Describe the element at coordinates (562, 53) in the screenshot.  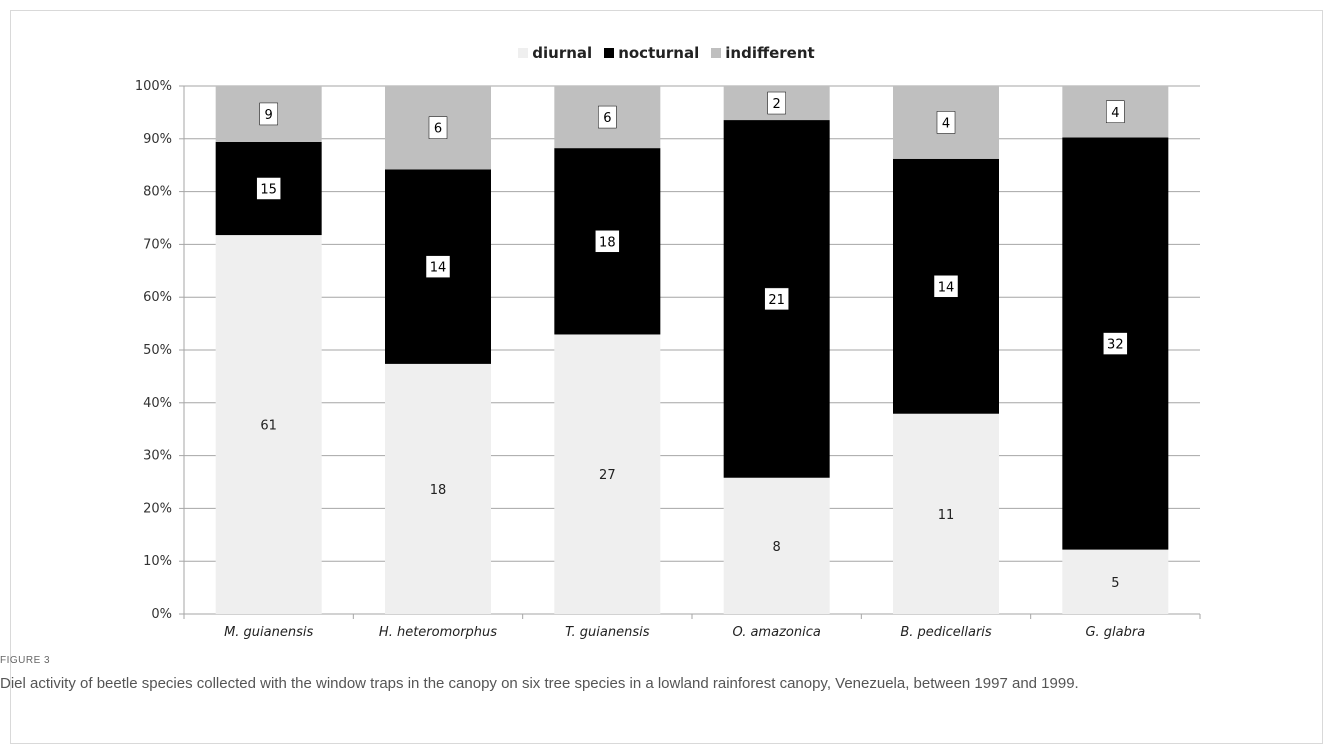
I see `legend-label-diurnal: diurnal` at that location.